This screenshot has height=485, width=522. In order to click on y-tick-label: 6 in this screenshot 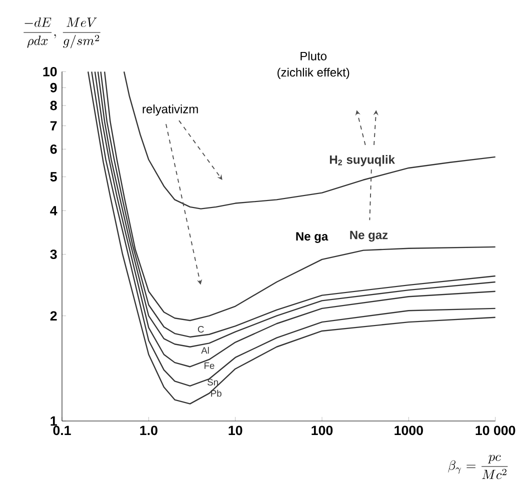, I will do `click(53, 149)`.